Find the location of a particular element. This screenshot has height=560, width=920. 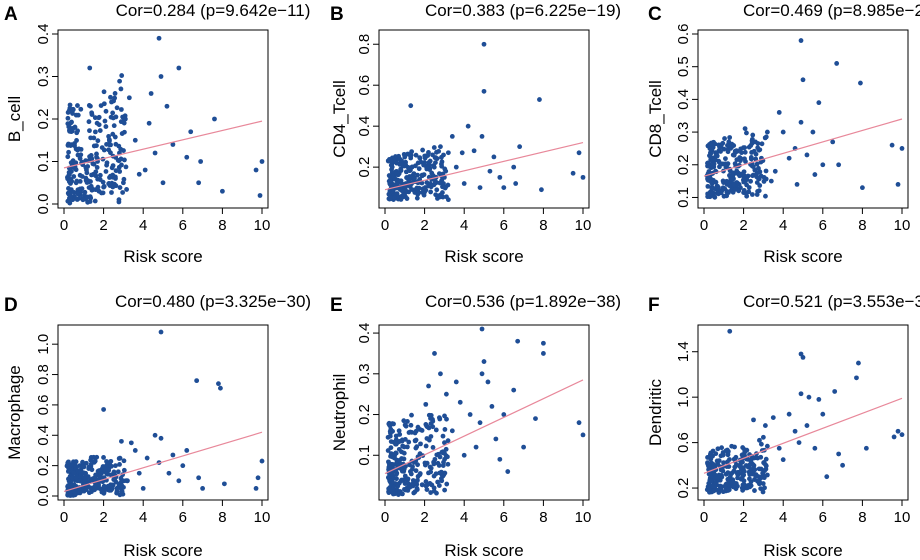

panel-letter: F is located at coordinates (654, 305).